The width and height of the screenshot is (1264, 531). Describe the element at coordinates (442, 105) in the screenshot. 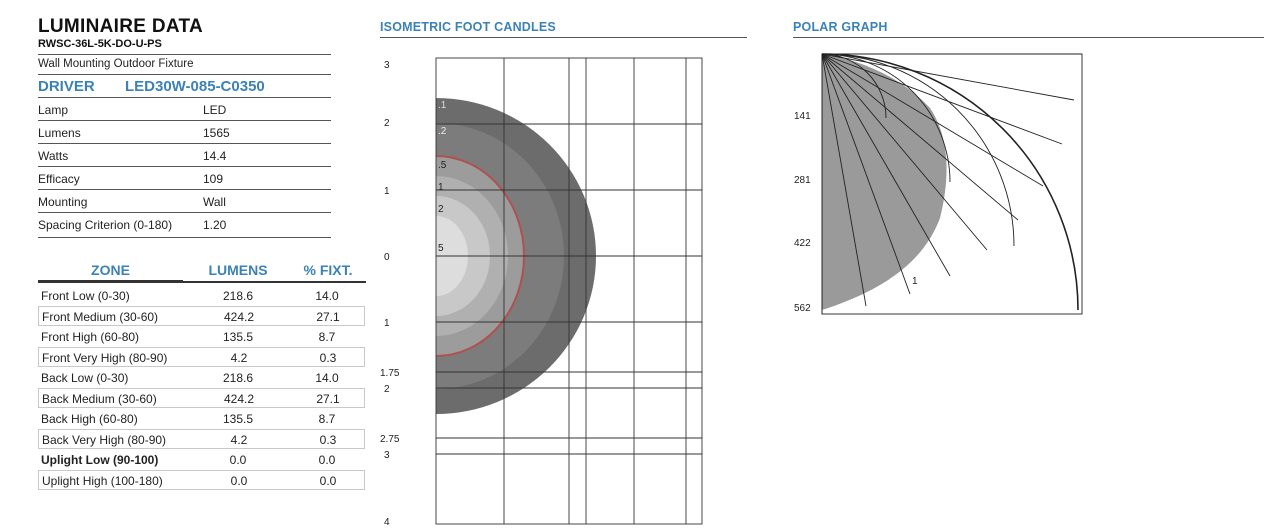

I see `contour-label: .1` at that location.